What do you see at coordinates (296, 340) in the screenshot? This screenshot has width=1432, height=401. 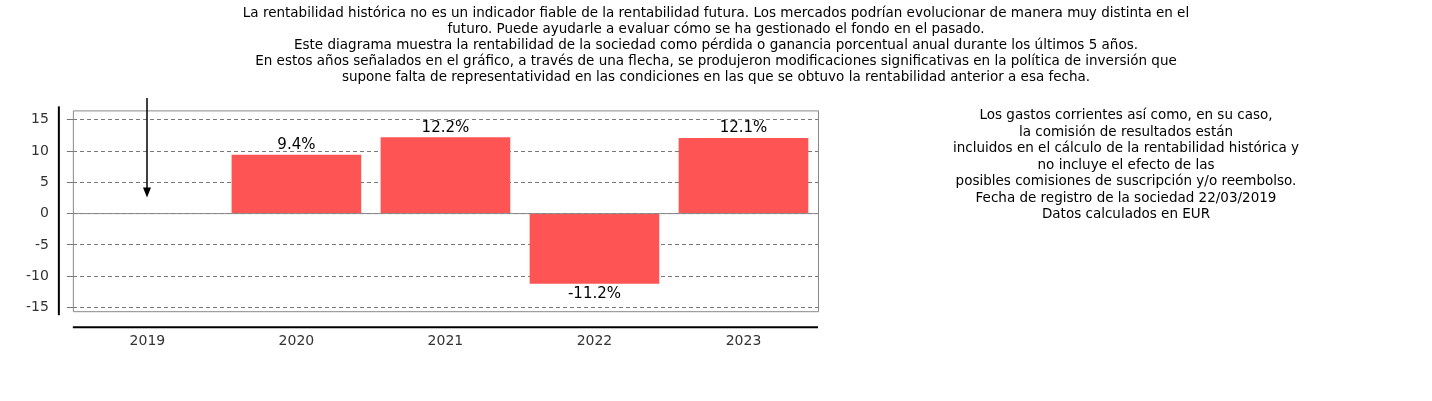 I see `x-tick-label: 2020` at bounding box center [296, 340].